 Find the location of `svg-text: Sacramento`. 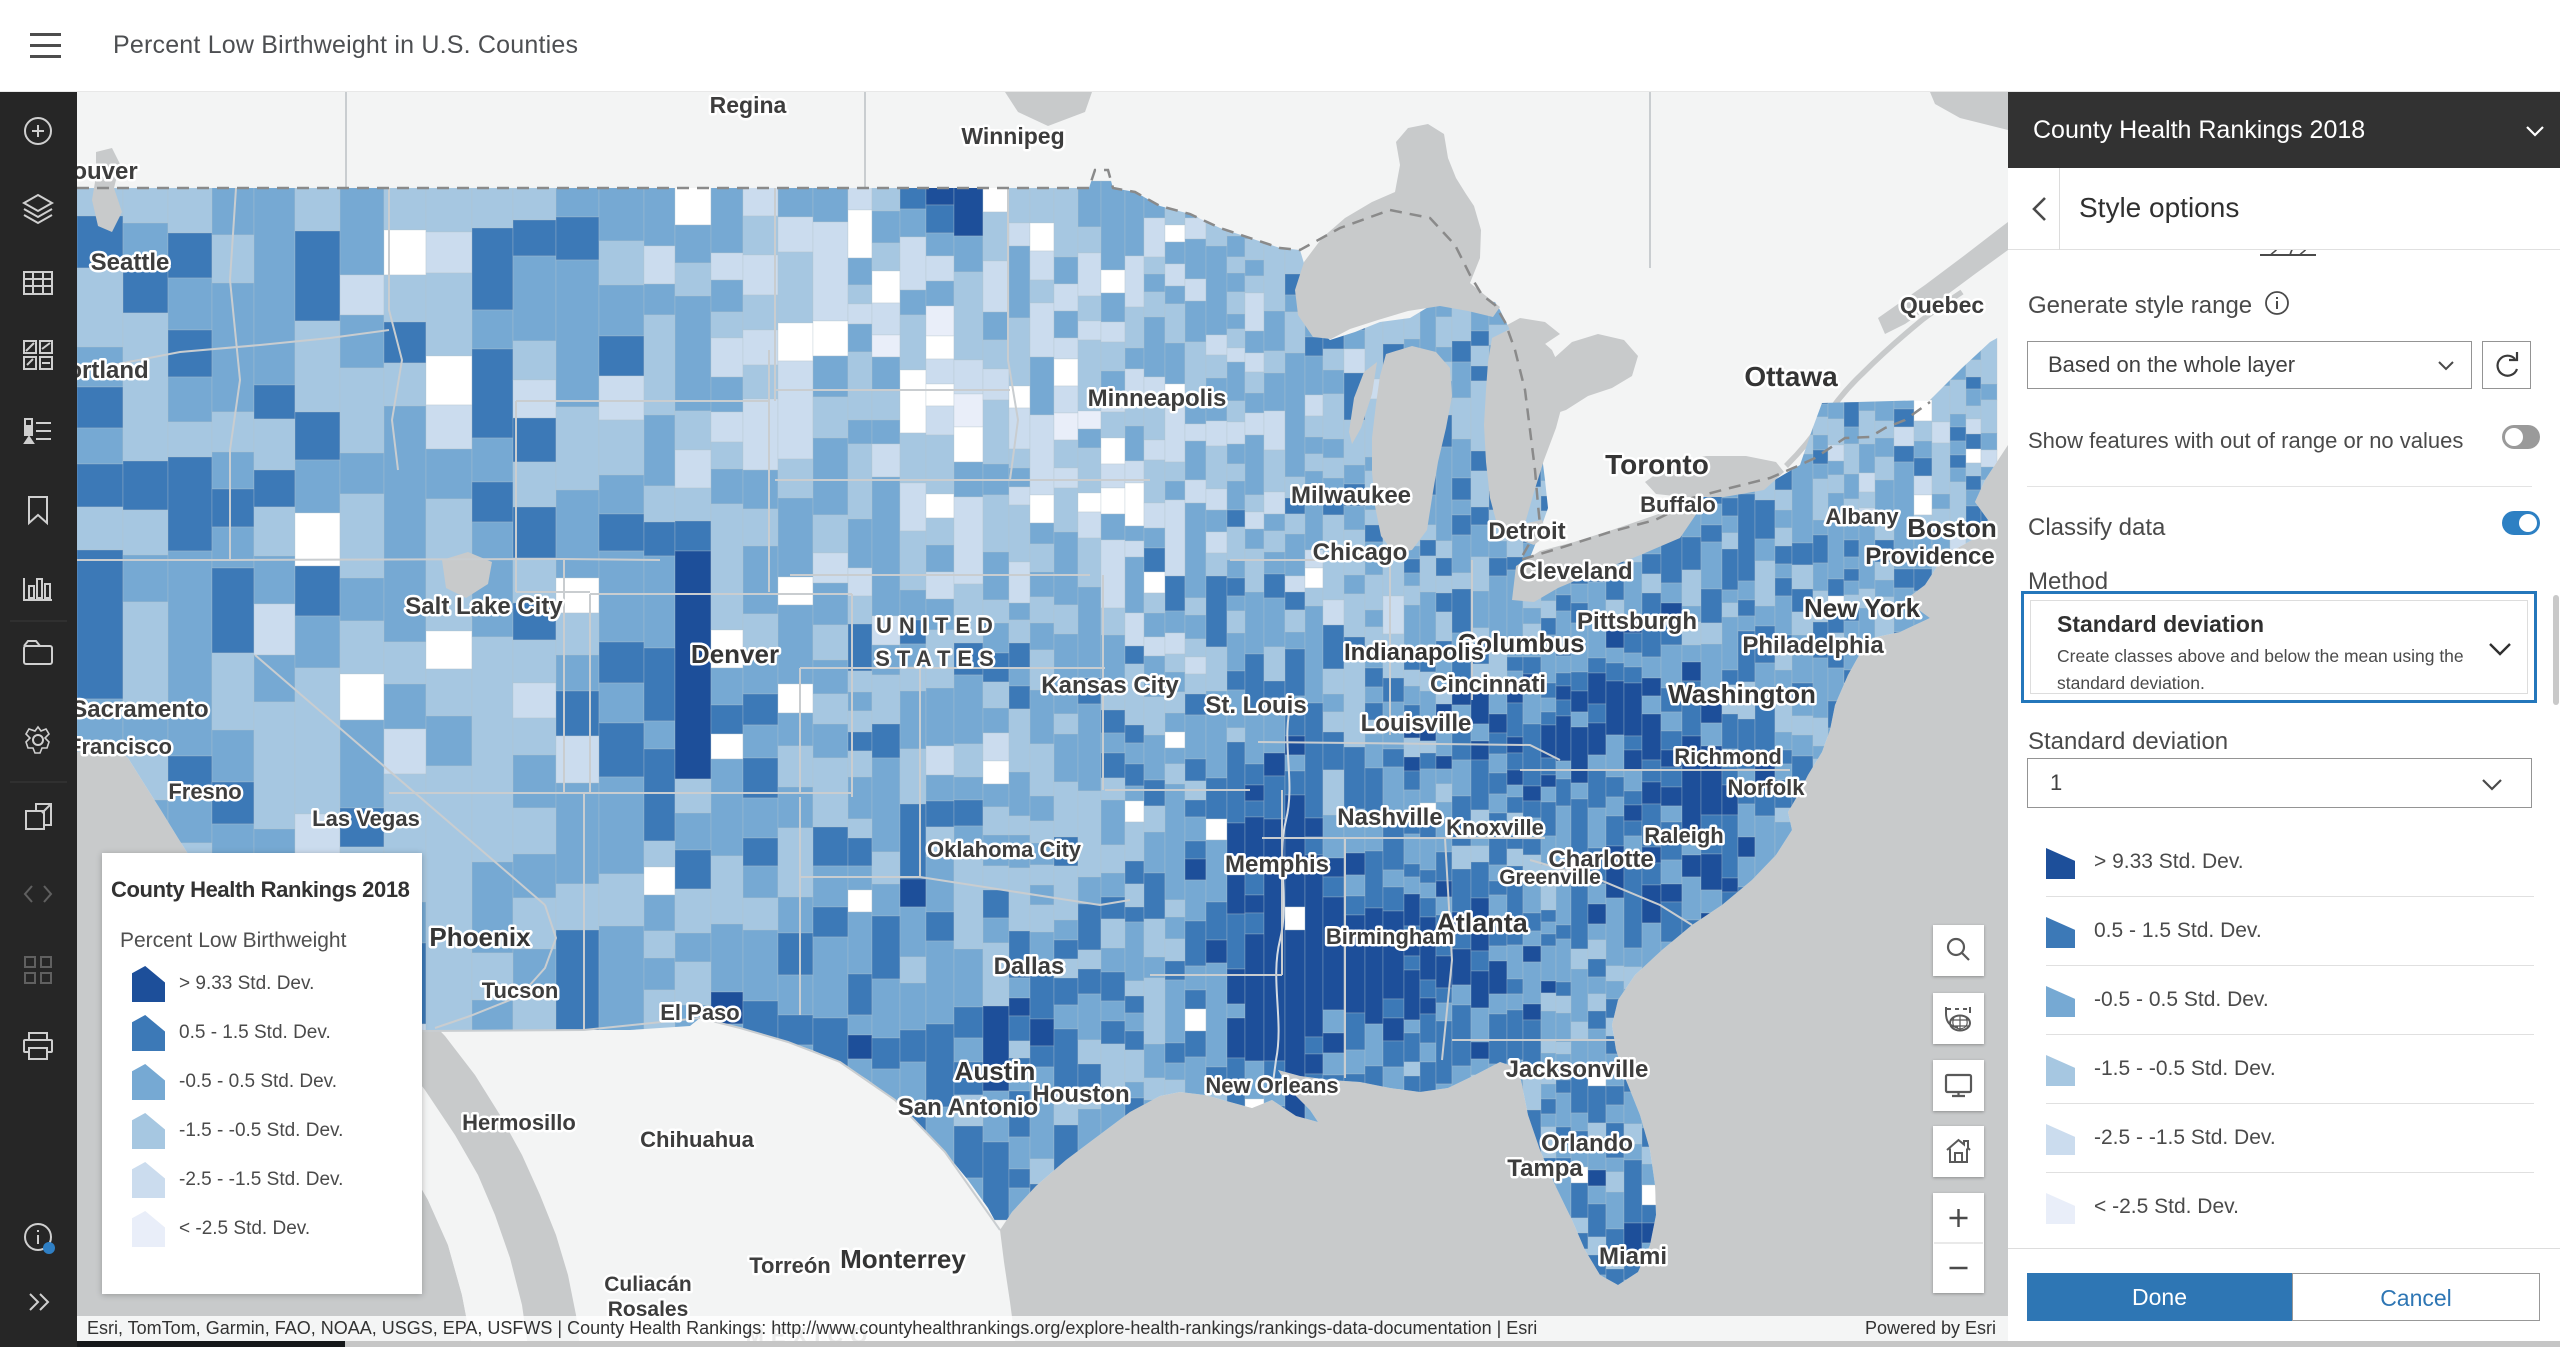

svg-text: Sacramento is located at coordinates (143, 709).